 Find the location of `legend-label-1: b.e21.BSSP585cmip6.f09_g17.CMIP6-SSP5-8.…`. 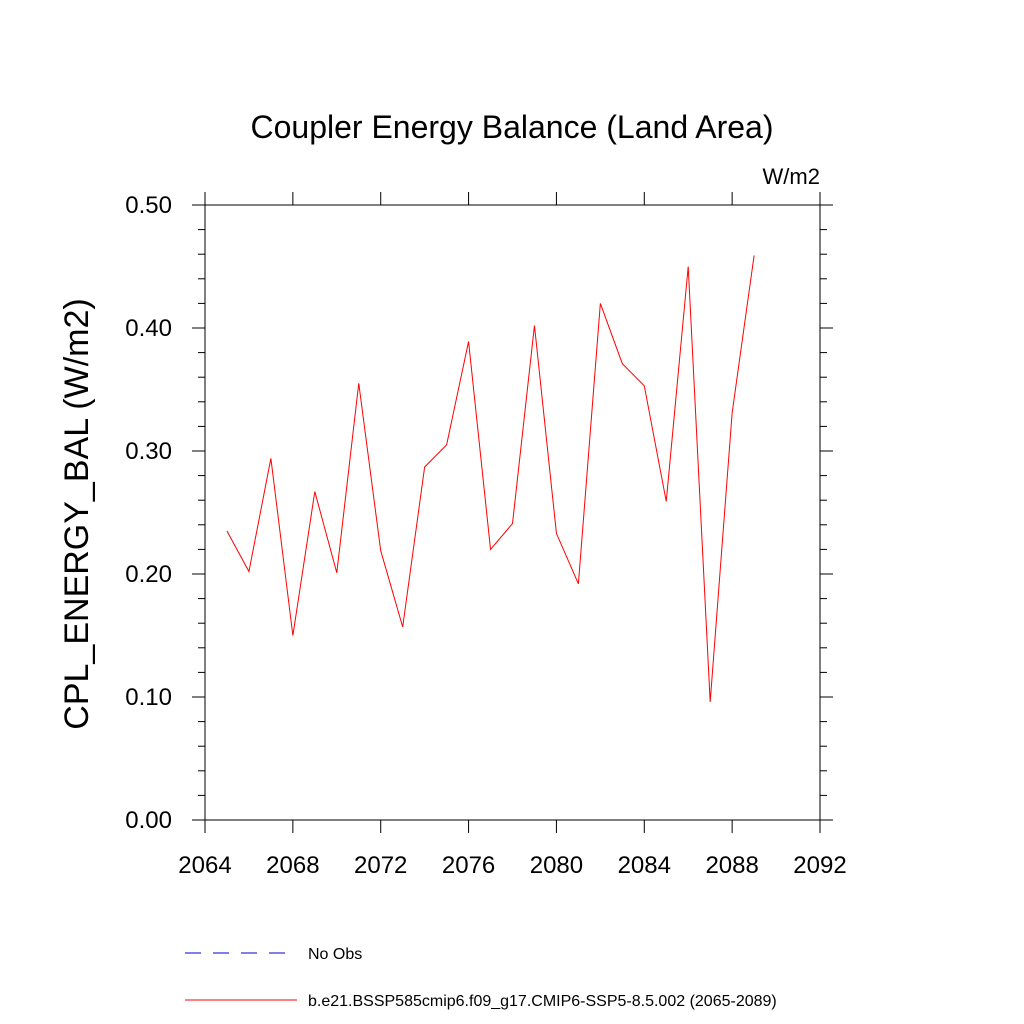

legend-label-1: b.e21.BSSP585cmip6.f09_g17.CMIP6-SSP5-8.… is located at coordinates (542, 1001).